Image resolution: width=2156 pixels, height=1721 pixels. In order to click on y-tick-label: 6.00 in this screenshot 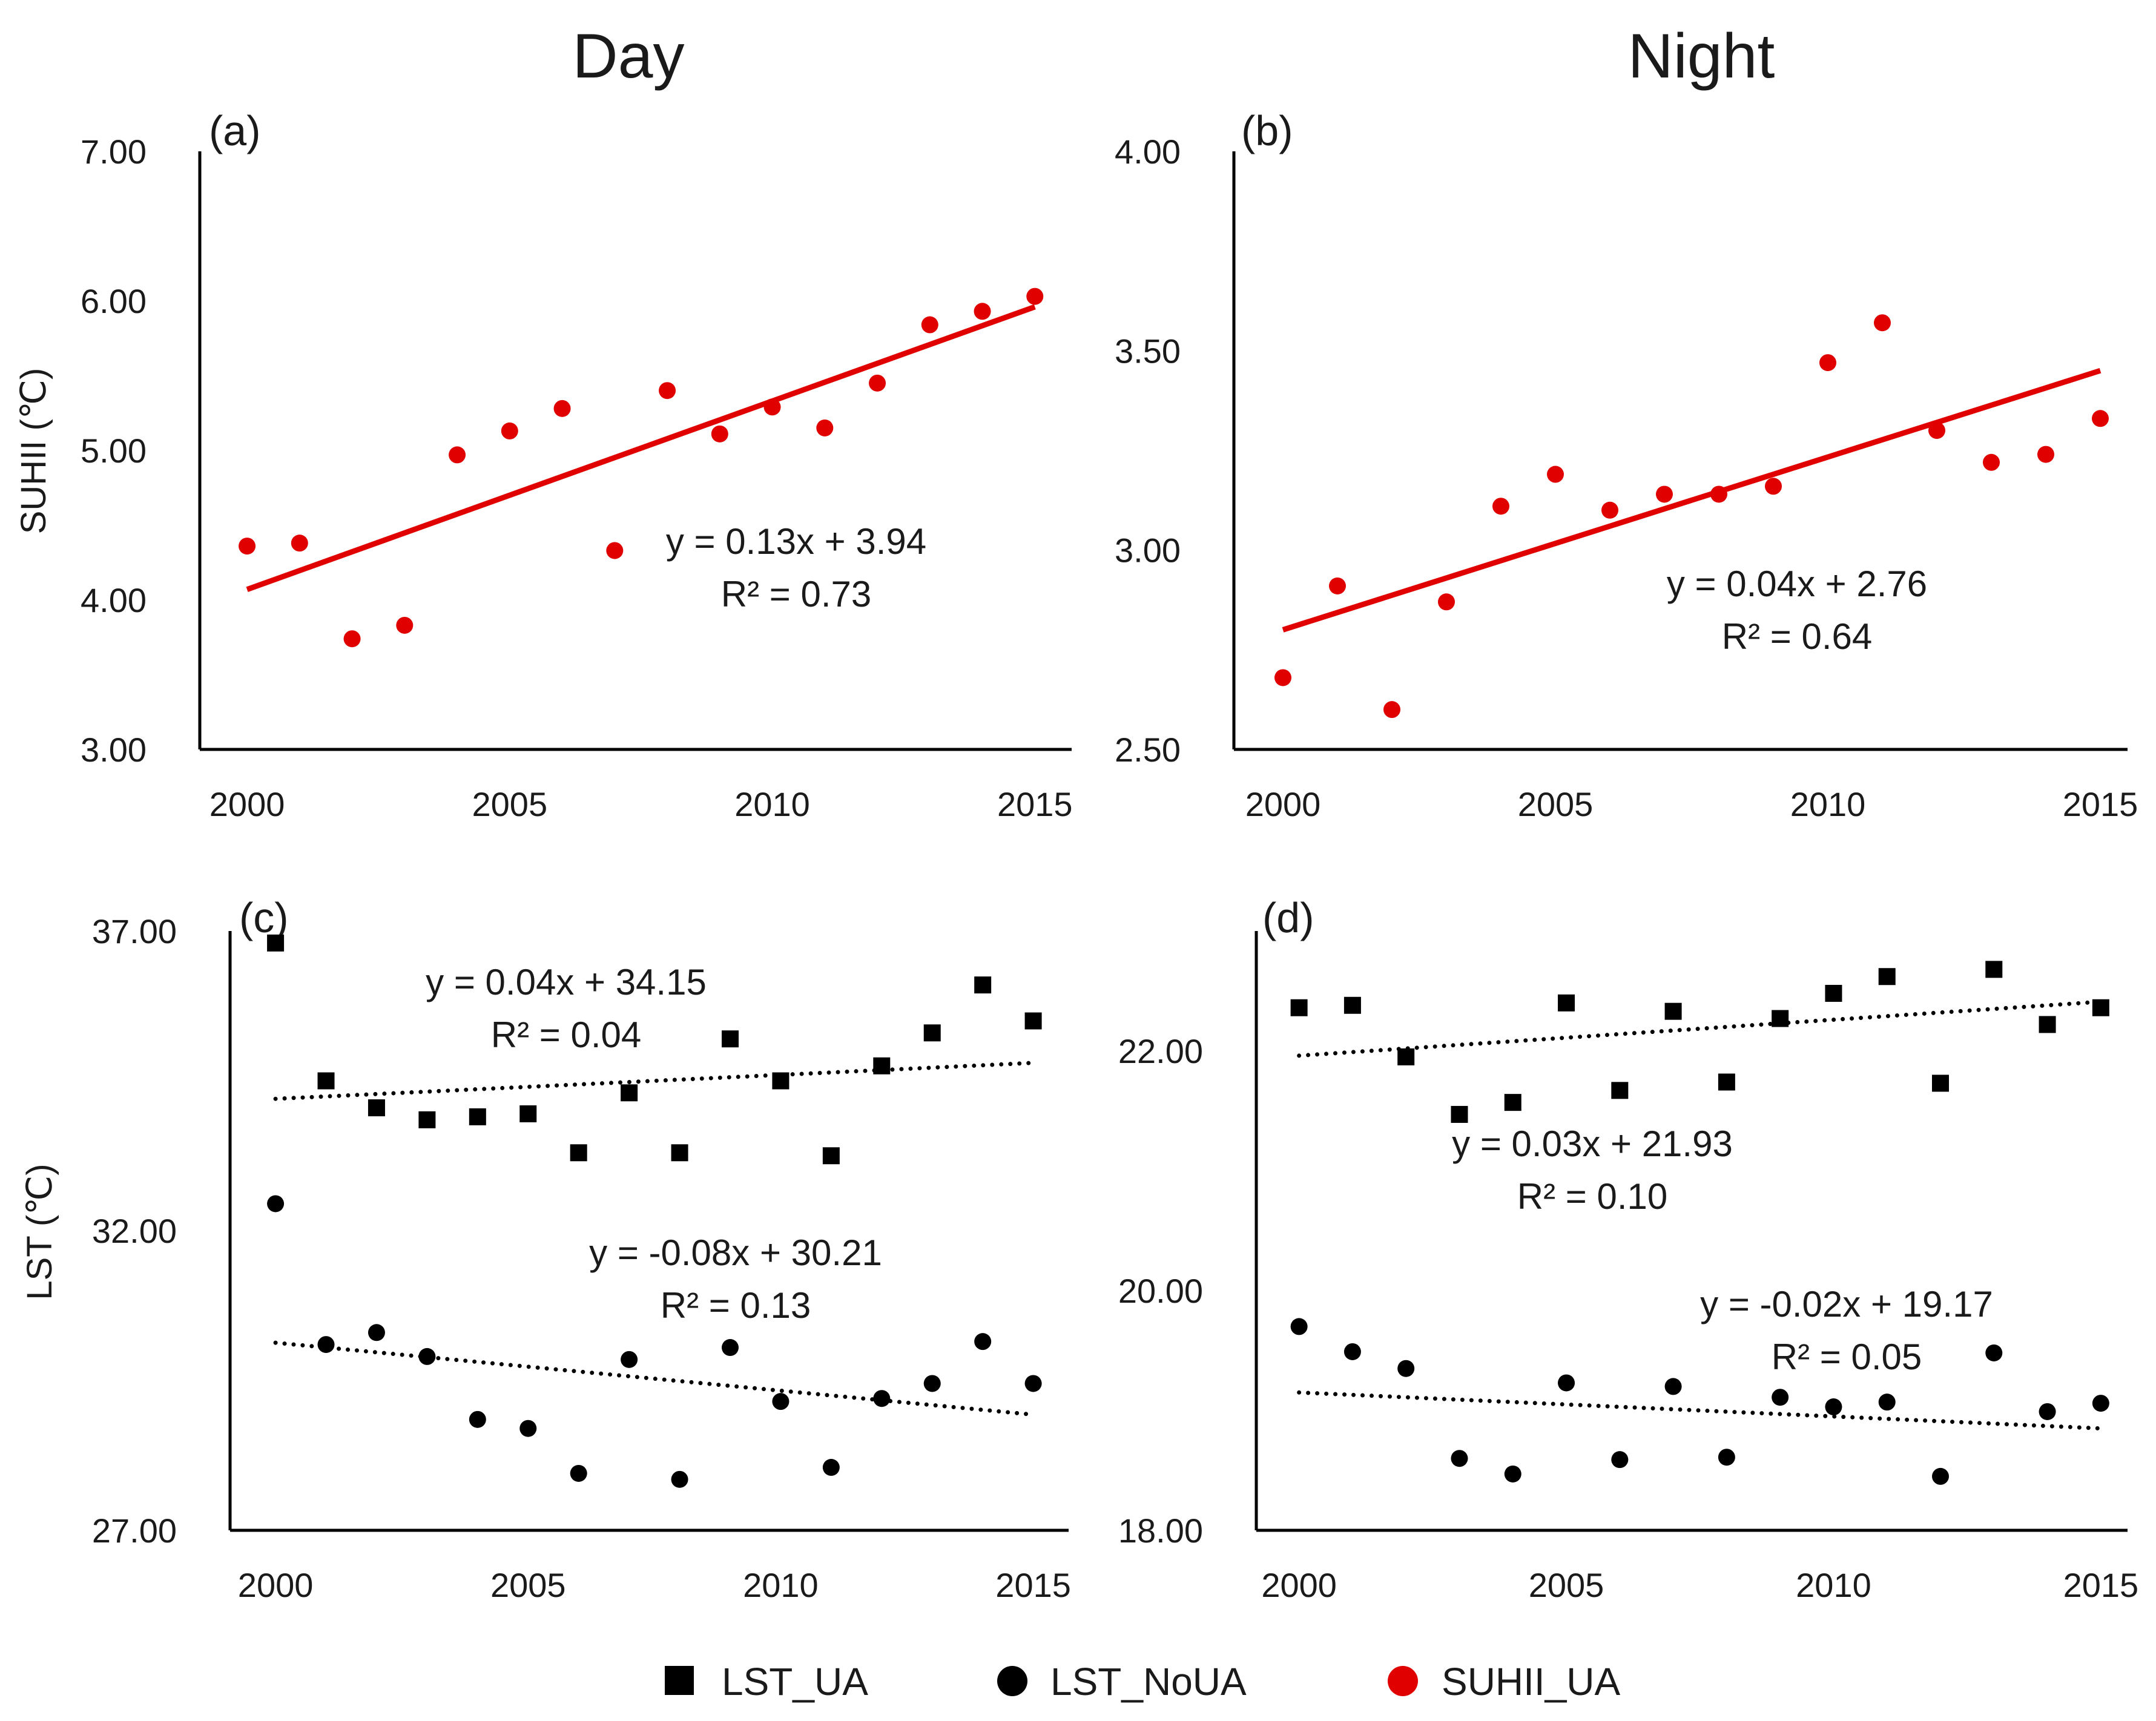, I will do `click(114, 301)`.